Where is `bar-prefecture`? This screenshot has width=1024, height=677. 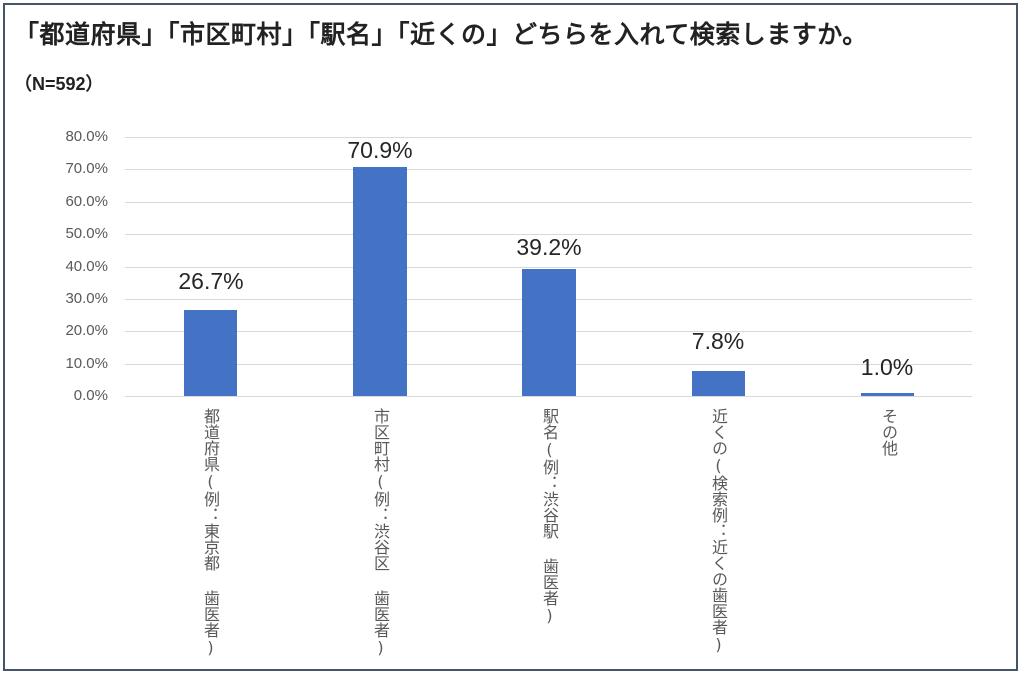
bar-prefecture is located at coordinates (210, 353).